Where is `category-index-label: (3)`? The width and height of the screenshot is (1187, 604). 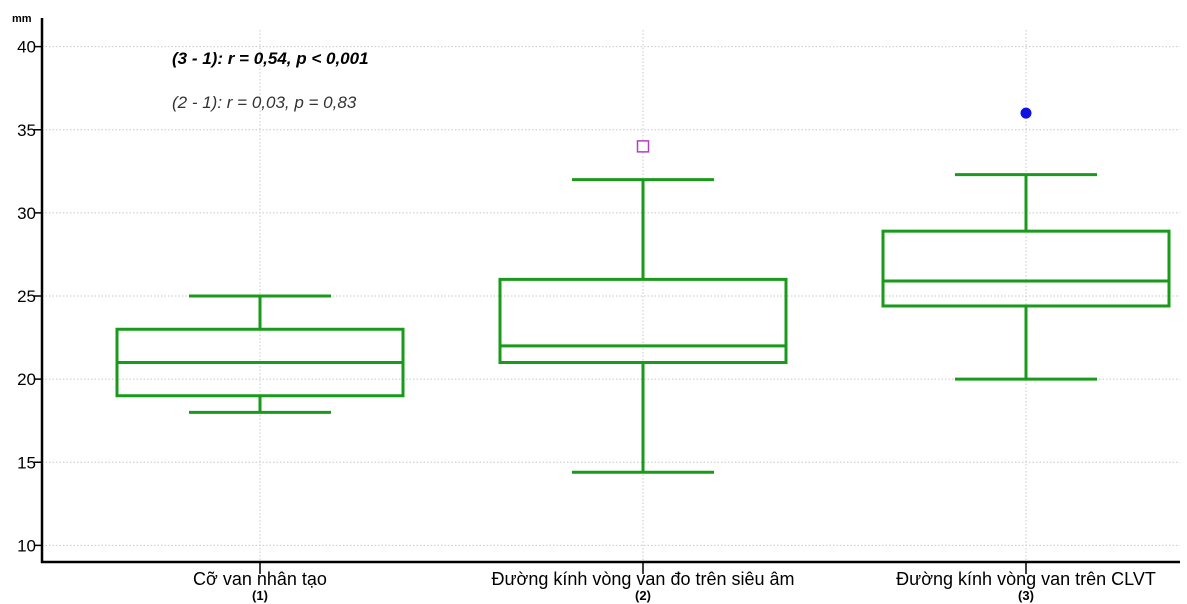 category-index-label: (3) is located at coordinates (1026, 595).